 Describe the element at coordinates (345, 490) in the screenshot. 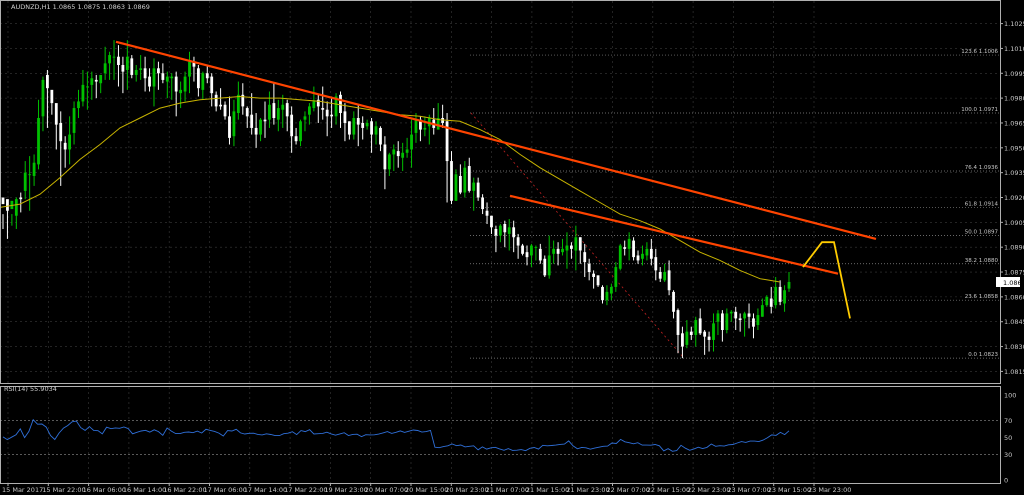

I see `time-tick-label: 19 Mar 23:00` at that location.